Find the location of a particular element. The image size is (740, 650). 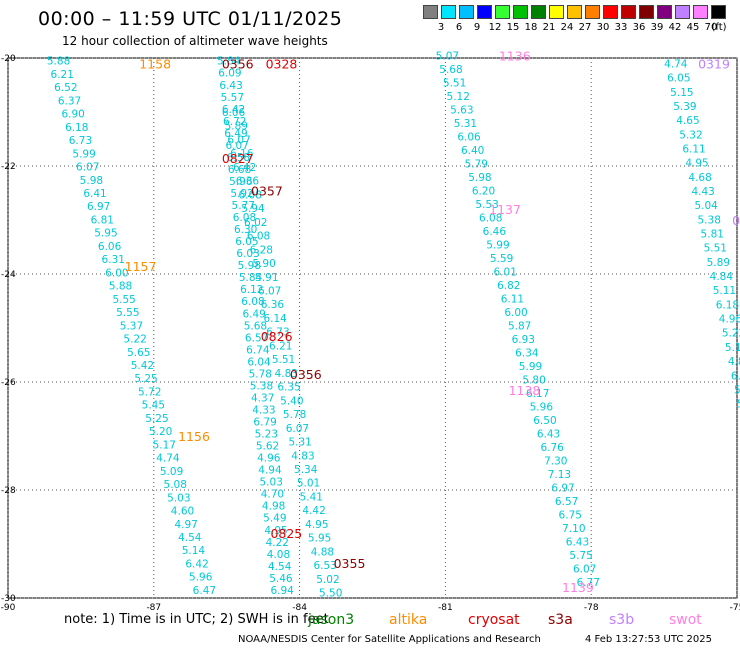

swh-value-label: 6.73 is located at coordinates (80, 141).